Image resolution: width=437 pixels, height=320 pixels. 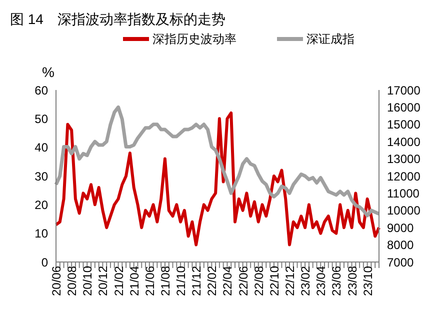 What do you see at coordinates (404, 107) in the screenshot?
I see `y2-tick-label: 16000` at bounding box center [404, 107].